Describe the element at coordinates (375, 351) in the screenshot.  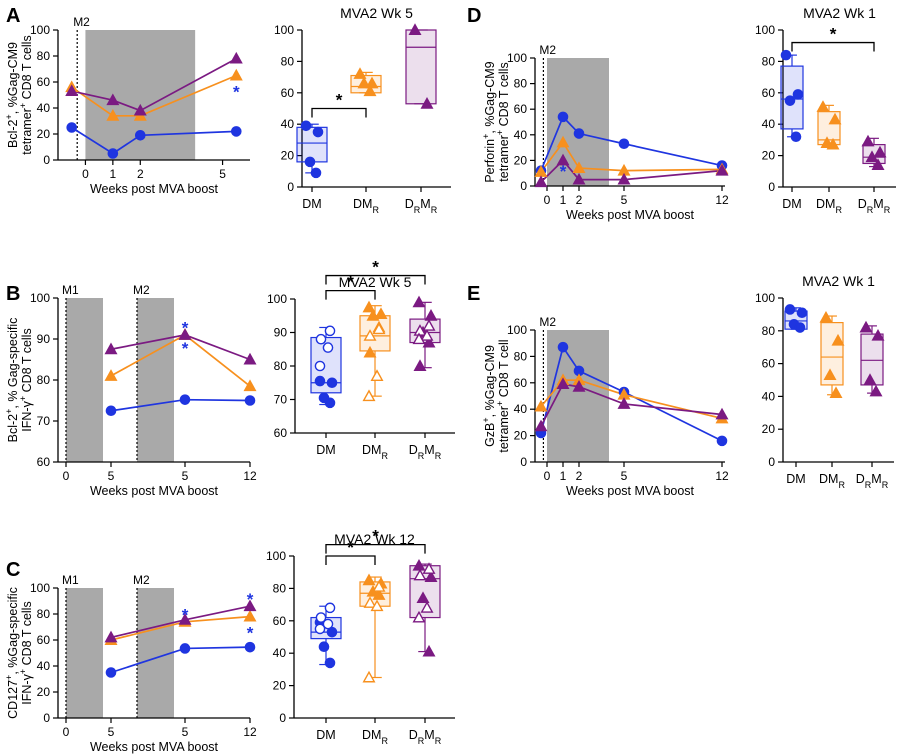
I see `box-DMR` at that location.